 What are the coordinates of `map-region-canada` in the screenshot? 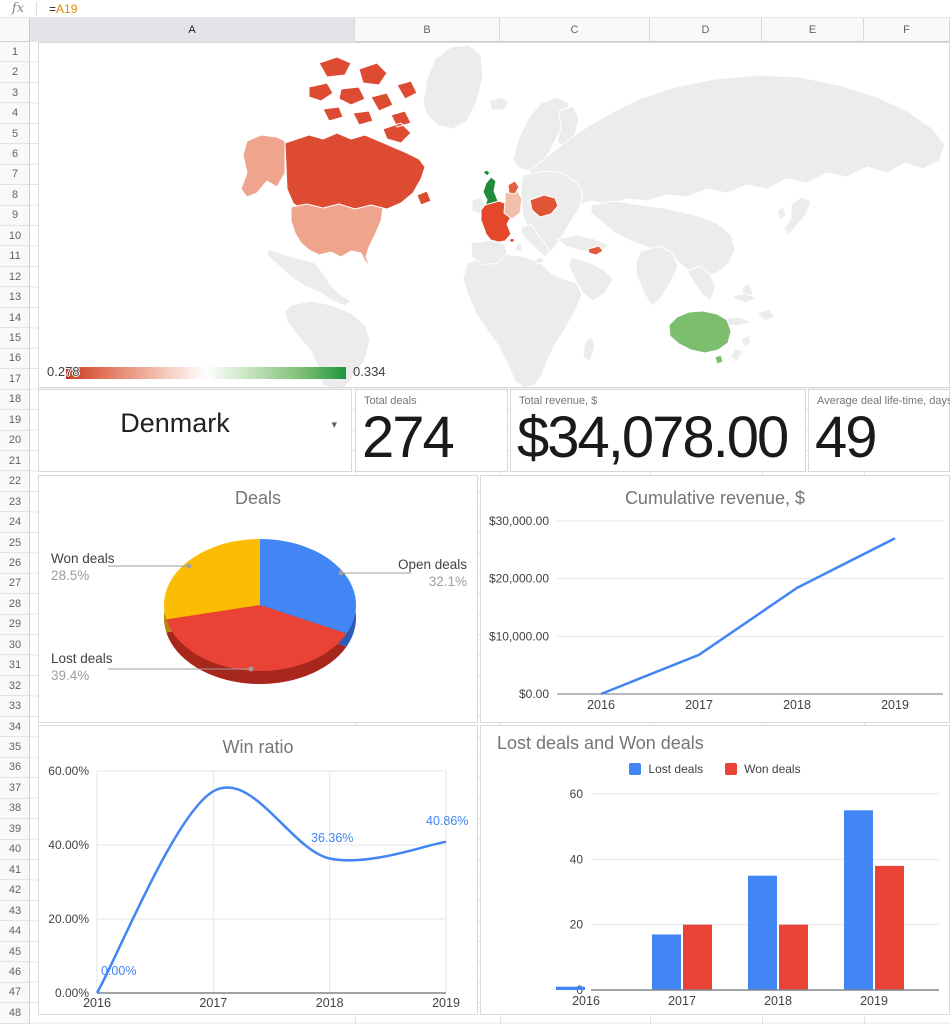 It's located at (358, 134).